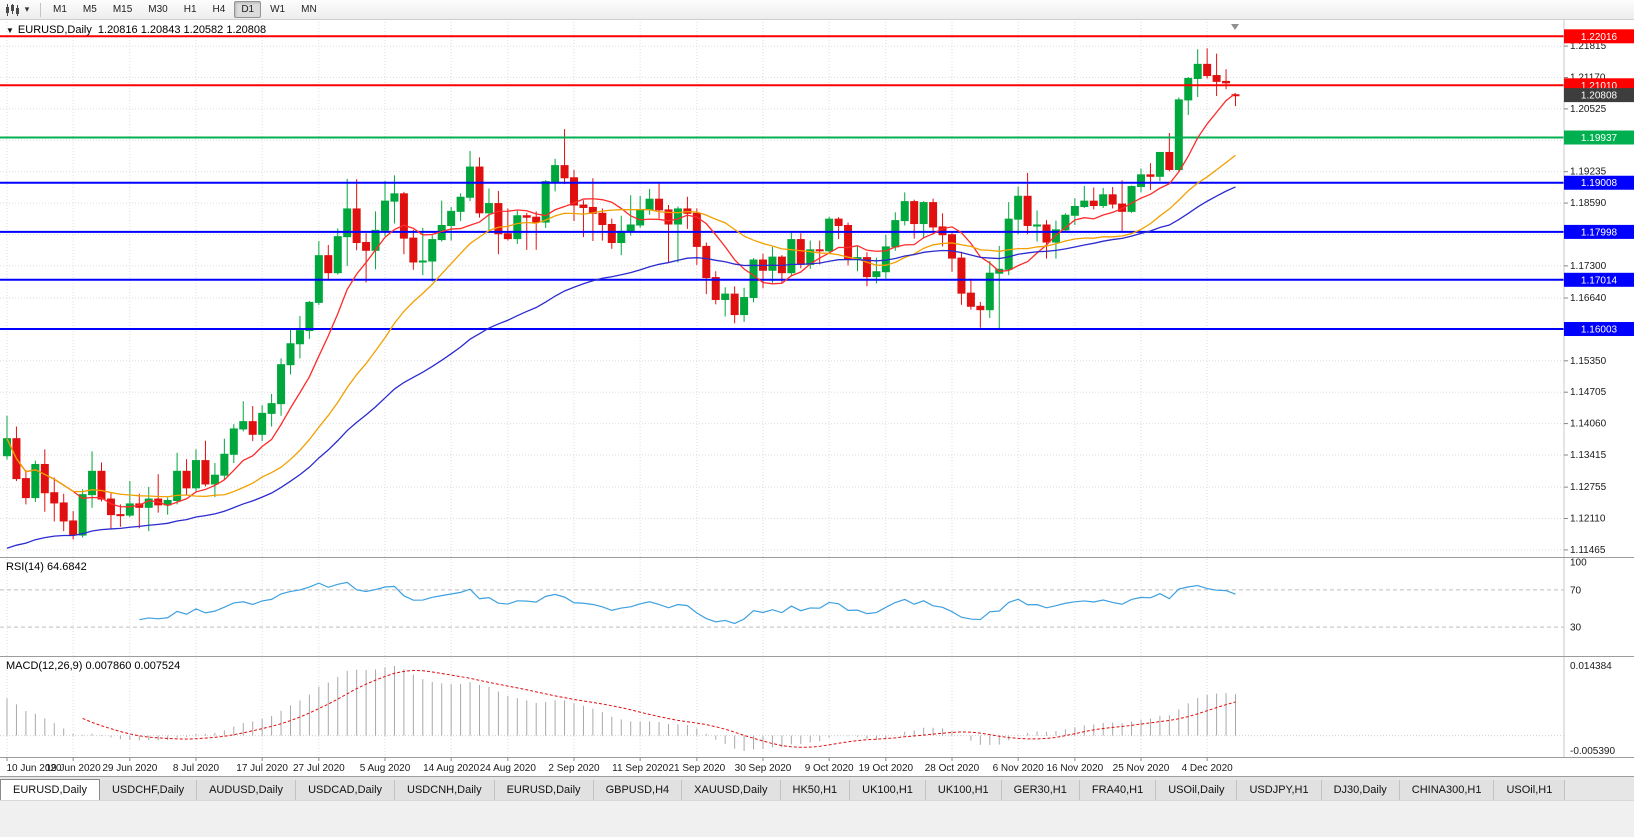 The height and width of the screenshot is (837, 1634). Describe the element at coordinates (1588, 550) in the screenshot. I see `svg-text: 1.11465` at that location.